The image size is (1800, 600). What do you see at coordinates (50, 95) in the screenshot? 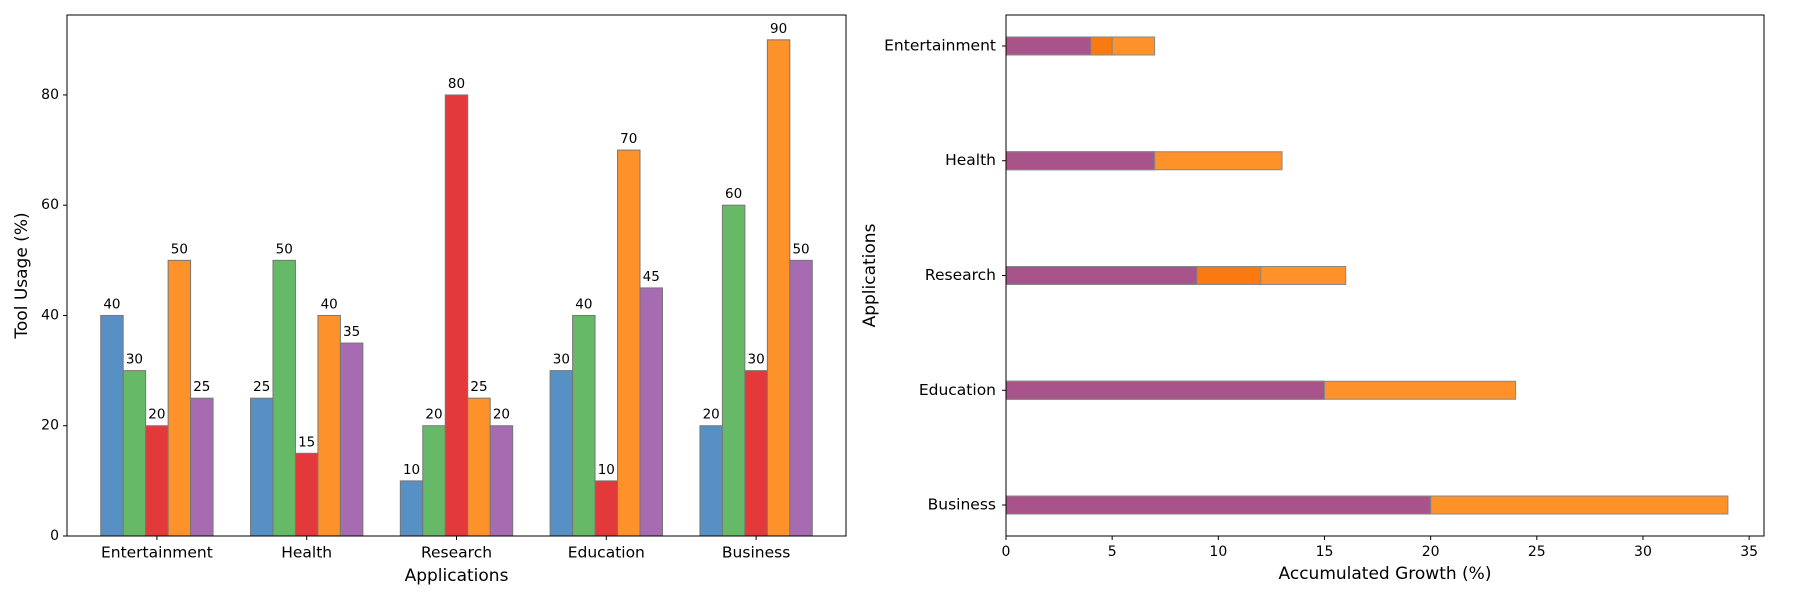
I see `y-tick-label: 80` at bounding box center [50, 95].